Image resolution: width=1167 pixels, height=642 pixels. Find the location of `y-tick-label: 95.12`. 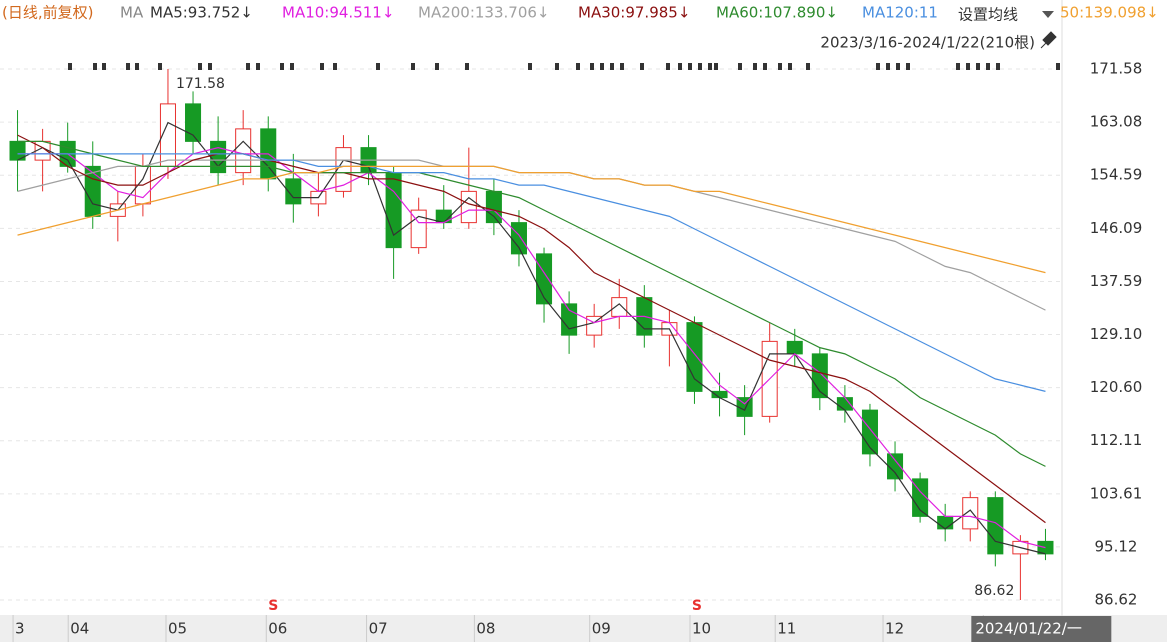

y-tick-label: 95.12 is located at coordinates (1116, 546).